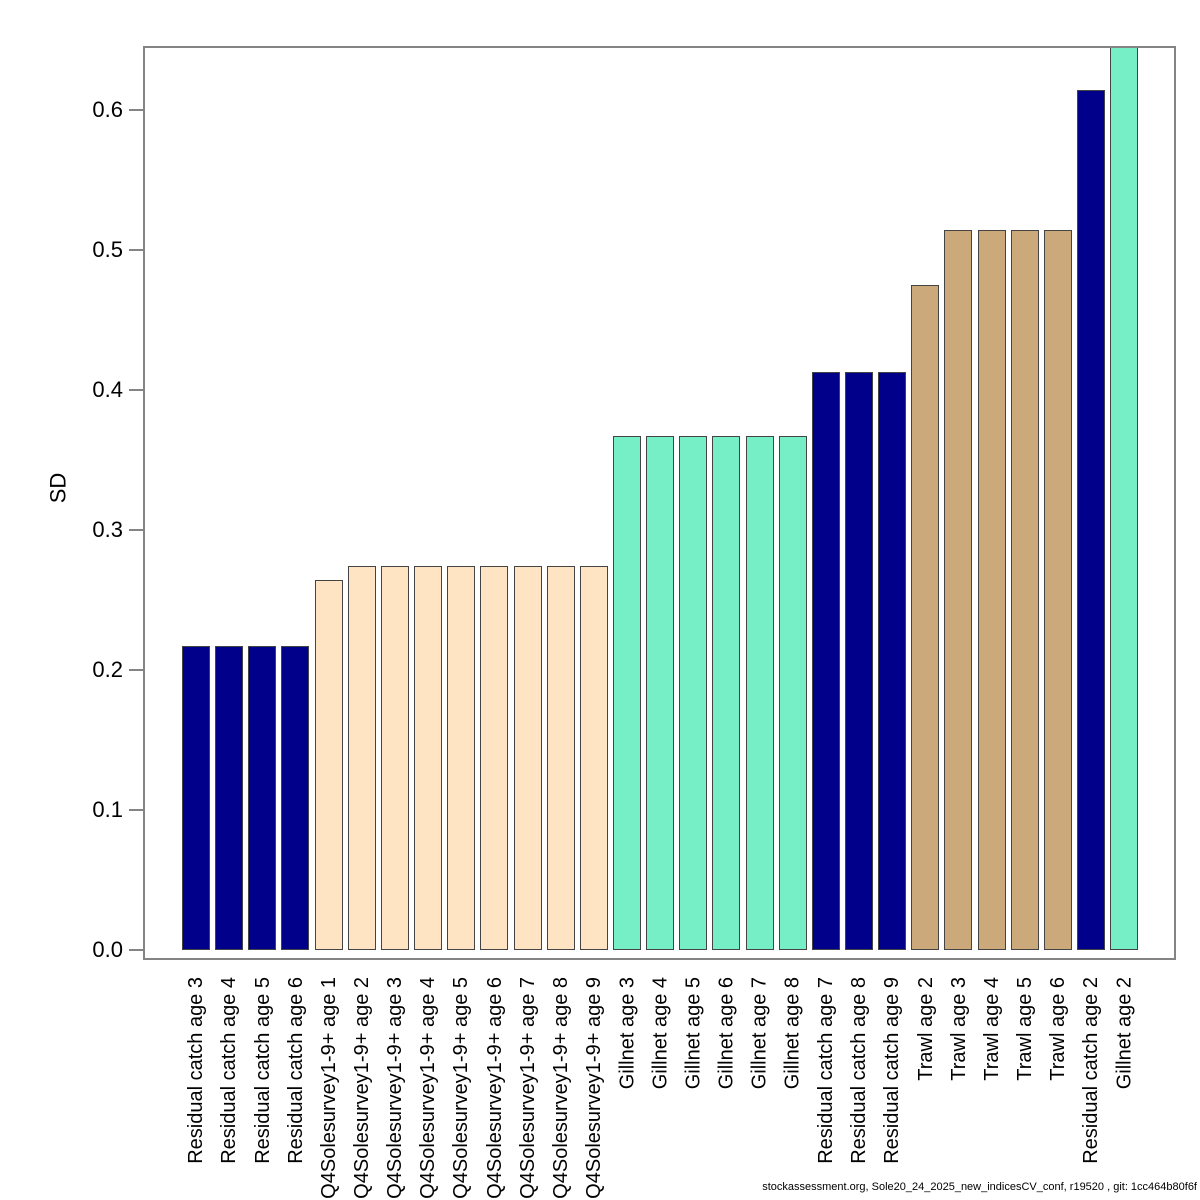  What do you see at coordinates (107, 389) in the screenshot?
I see `y-tick-label: 0.4` at bounding box center [107, 389].